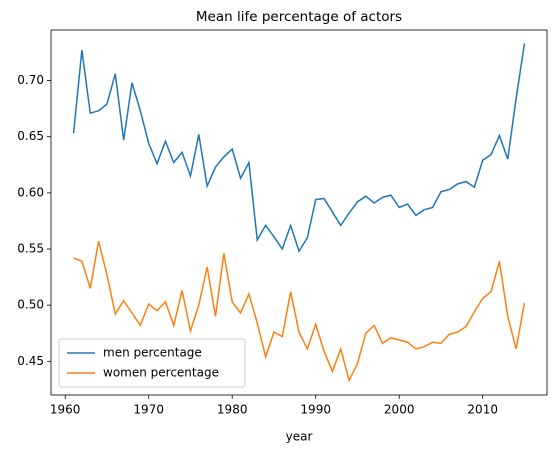 The image size is (556, 453). I want to click on x-axis-label: year, so click(299, 437).